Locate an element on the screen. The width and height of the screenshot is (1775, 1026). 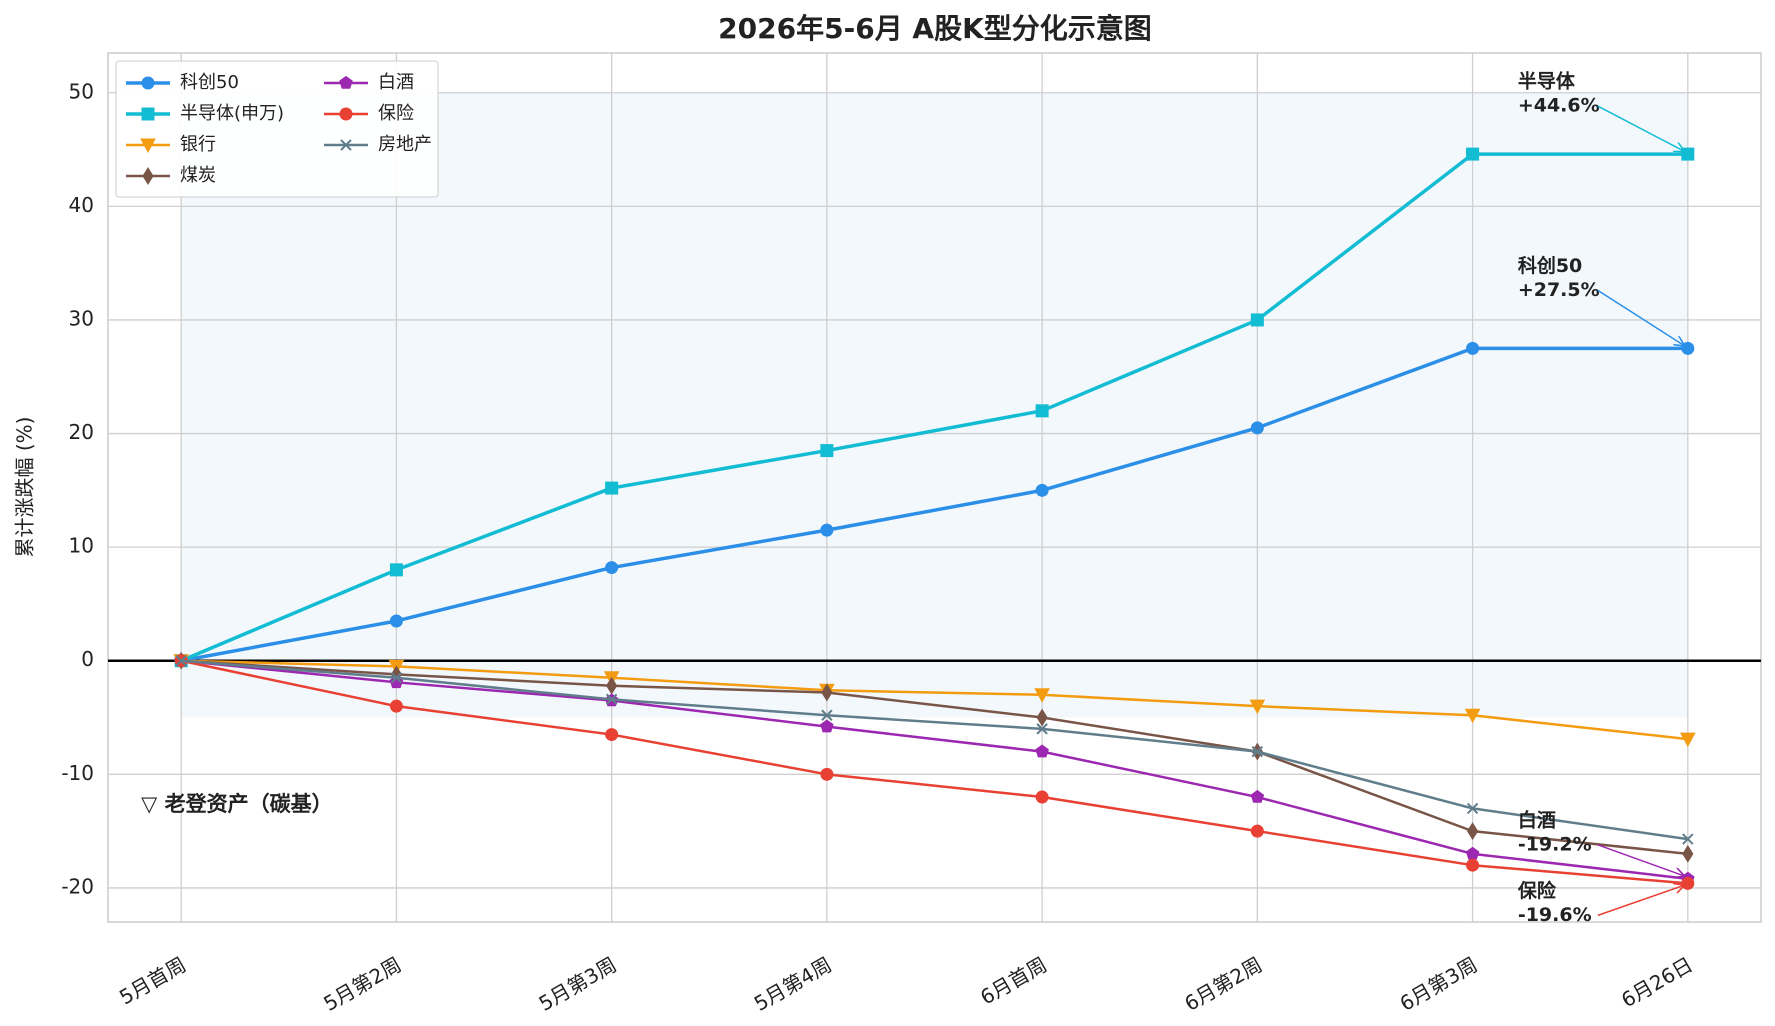
y-tick-label: 40 is located at coordinates (81, 205).